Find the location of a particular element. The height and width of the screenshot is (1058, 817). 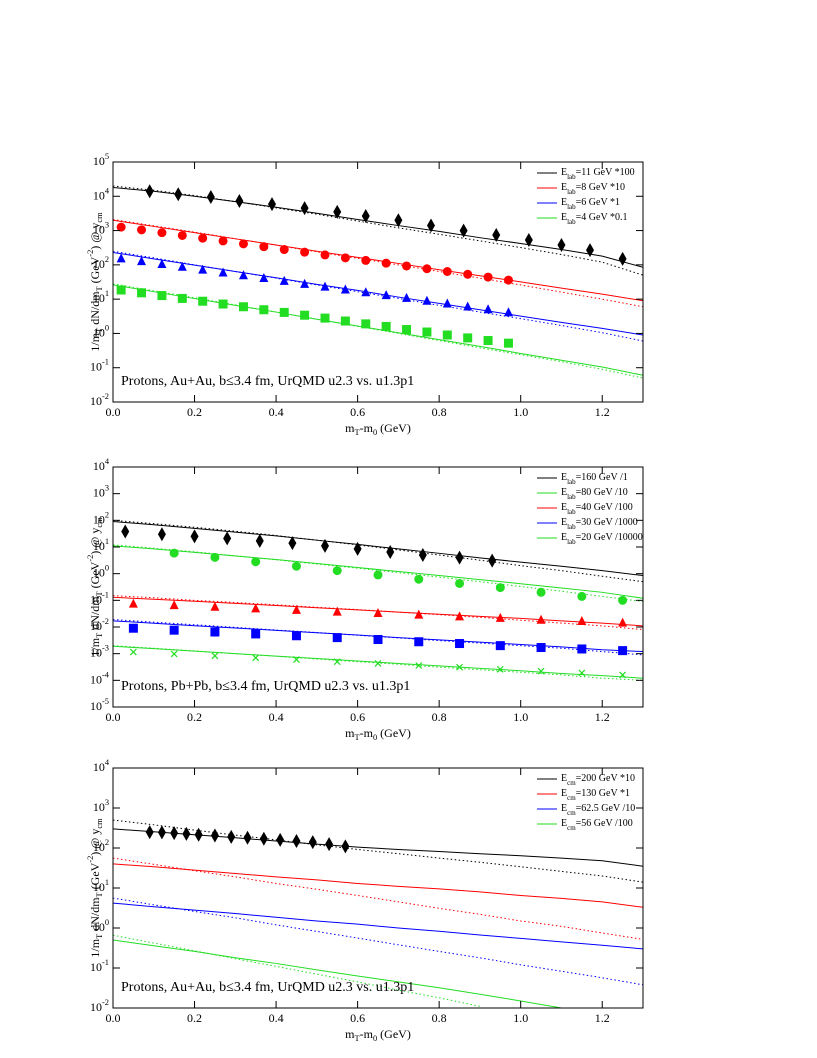

legend-label: Elab=30 GeV /1000 is located at coordinates (599, 523).